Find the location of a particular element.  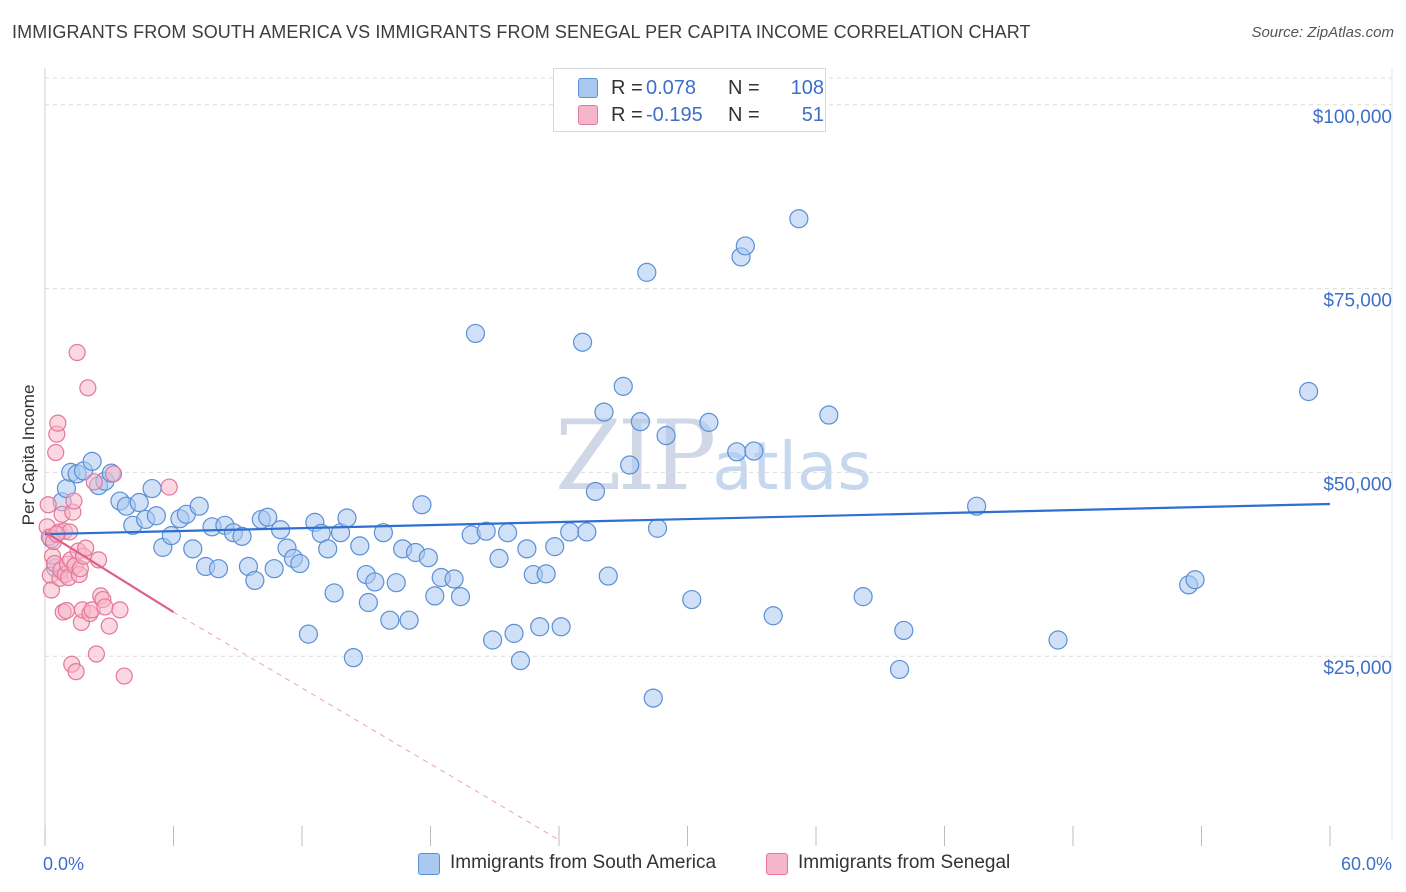

legend-item-south-america: Immigrants from South America is located at coordinates (578, 864).